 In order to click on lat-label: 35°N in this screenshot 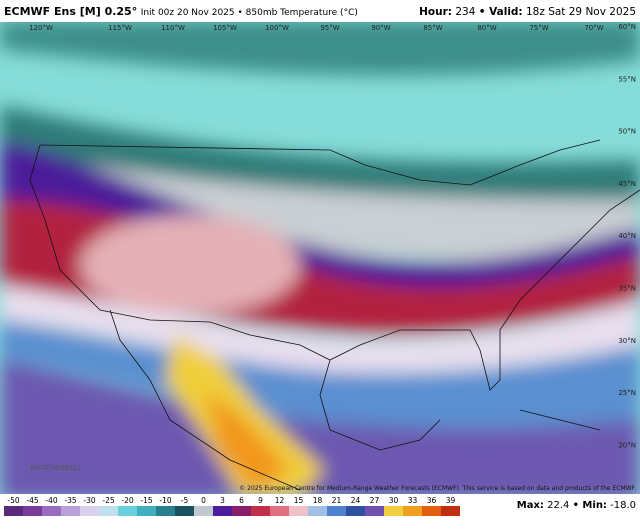, I will do `click(627, 289)`.